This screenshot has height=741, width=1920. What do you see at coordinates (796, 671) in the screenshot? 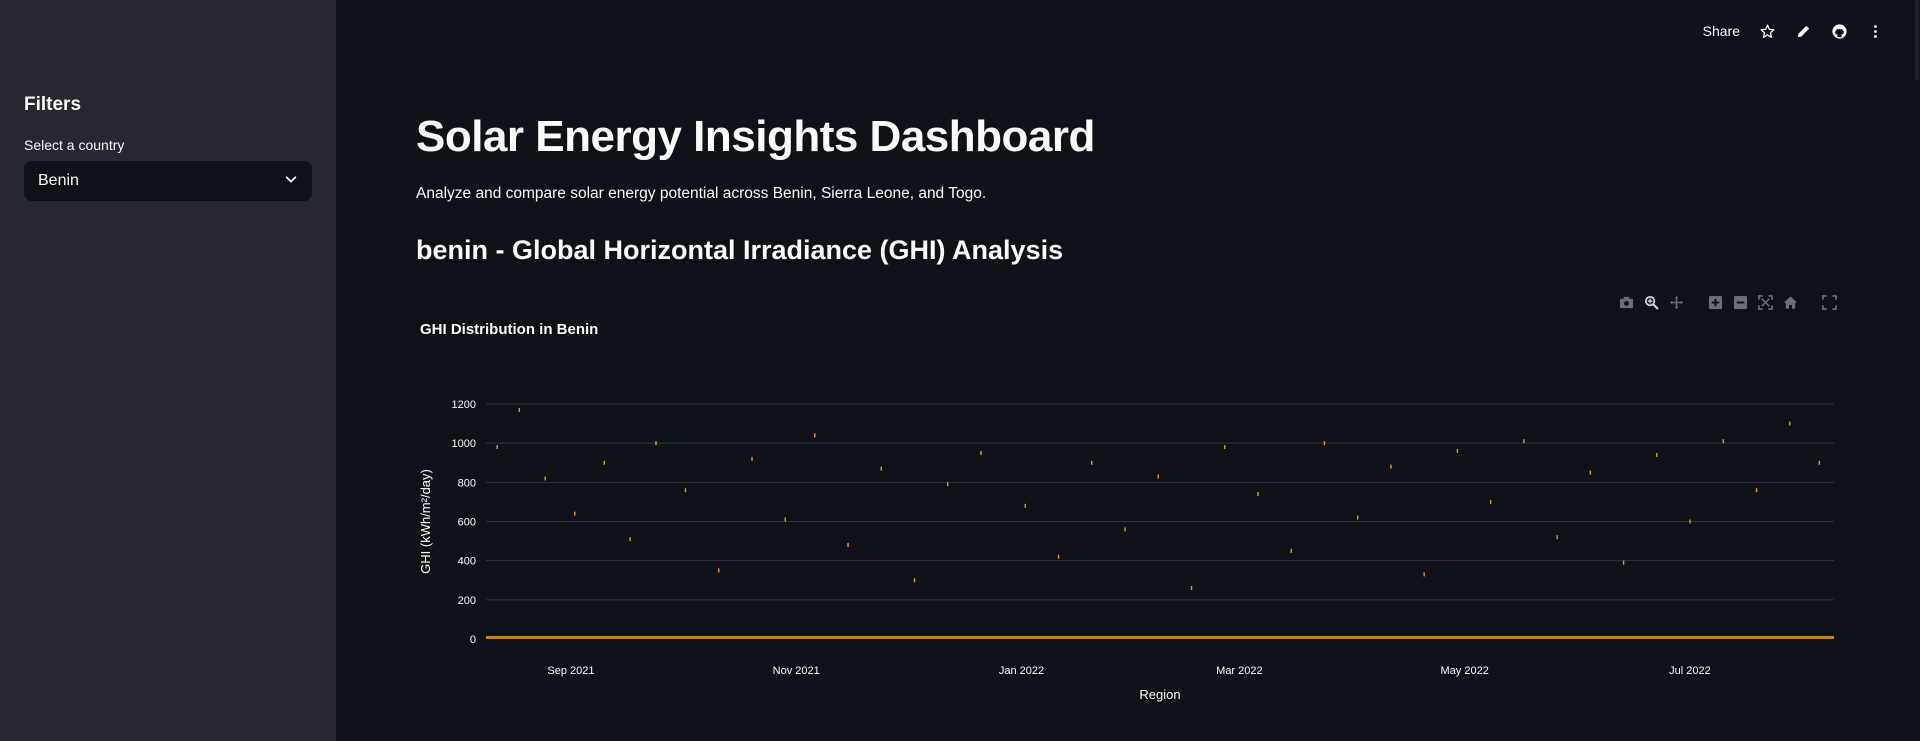
I see `x-tick-label: Nov 2021` at bounding box center [796, 671].